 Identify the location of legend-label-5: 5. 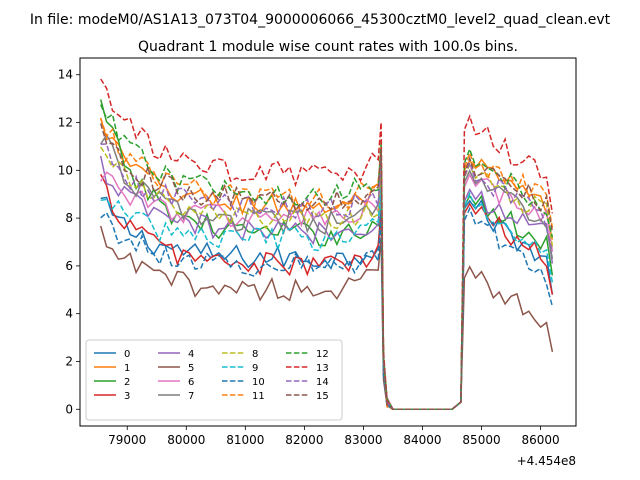
(191, 368).